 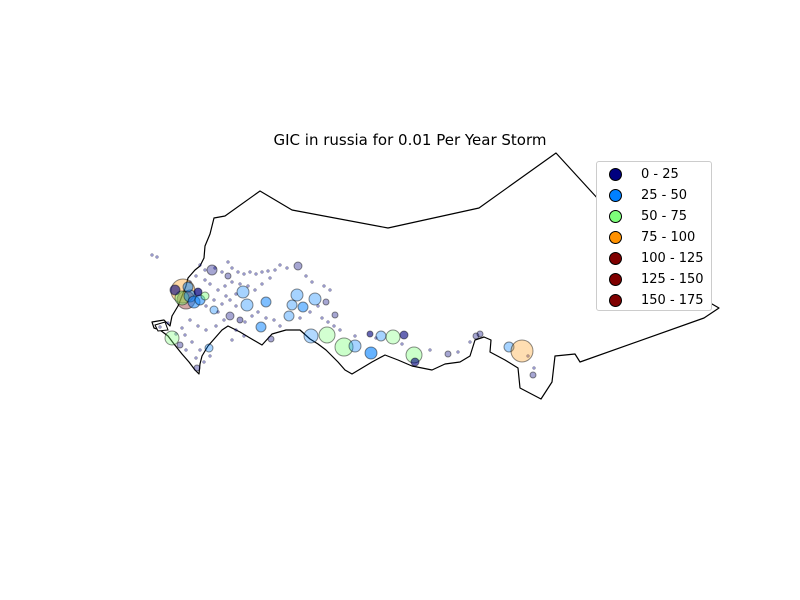 I want to click on legend-item: 75 - 100, so click(x=655, y=238).